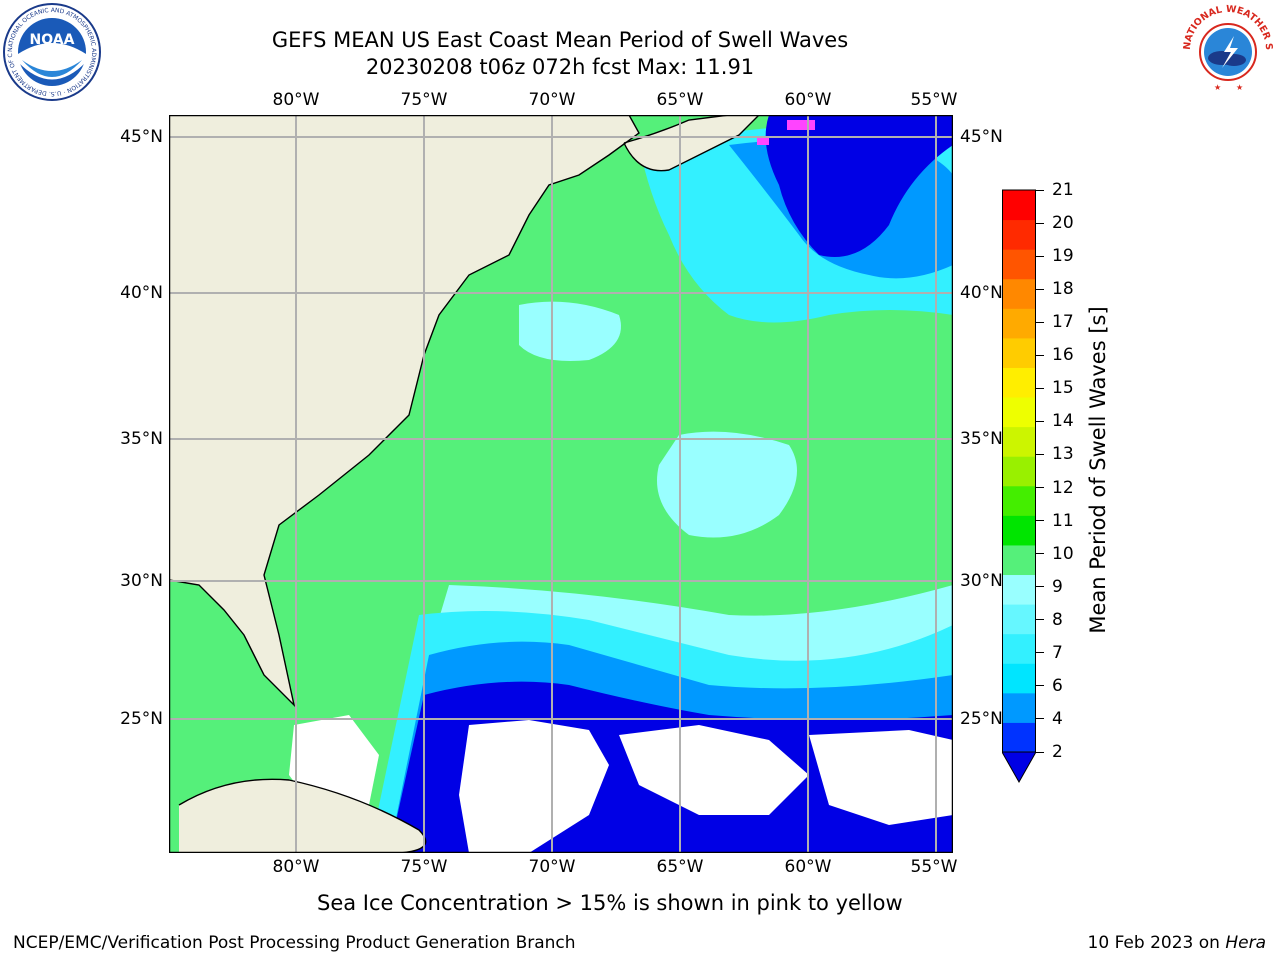 The image size is (1280, 960). What do you see at coordinates (424, 867) in the screenshot?
I see `lon-label-bottom-75w: 75°W` at bounding box center [424, 867].